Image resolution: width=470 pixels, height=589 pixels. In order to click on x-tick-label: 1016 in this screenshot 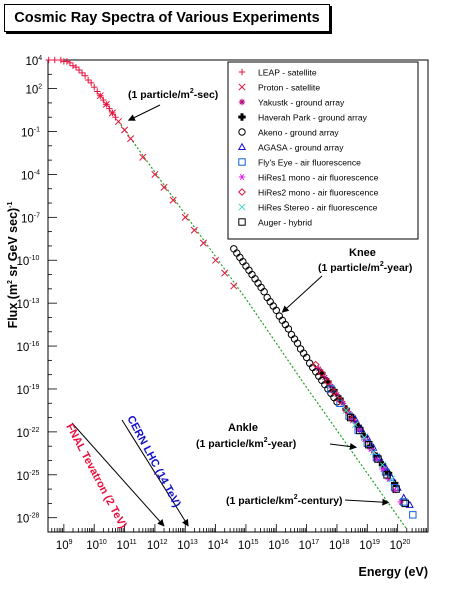, I will do `click(278, 545)`.